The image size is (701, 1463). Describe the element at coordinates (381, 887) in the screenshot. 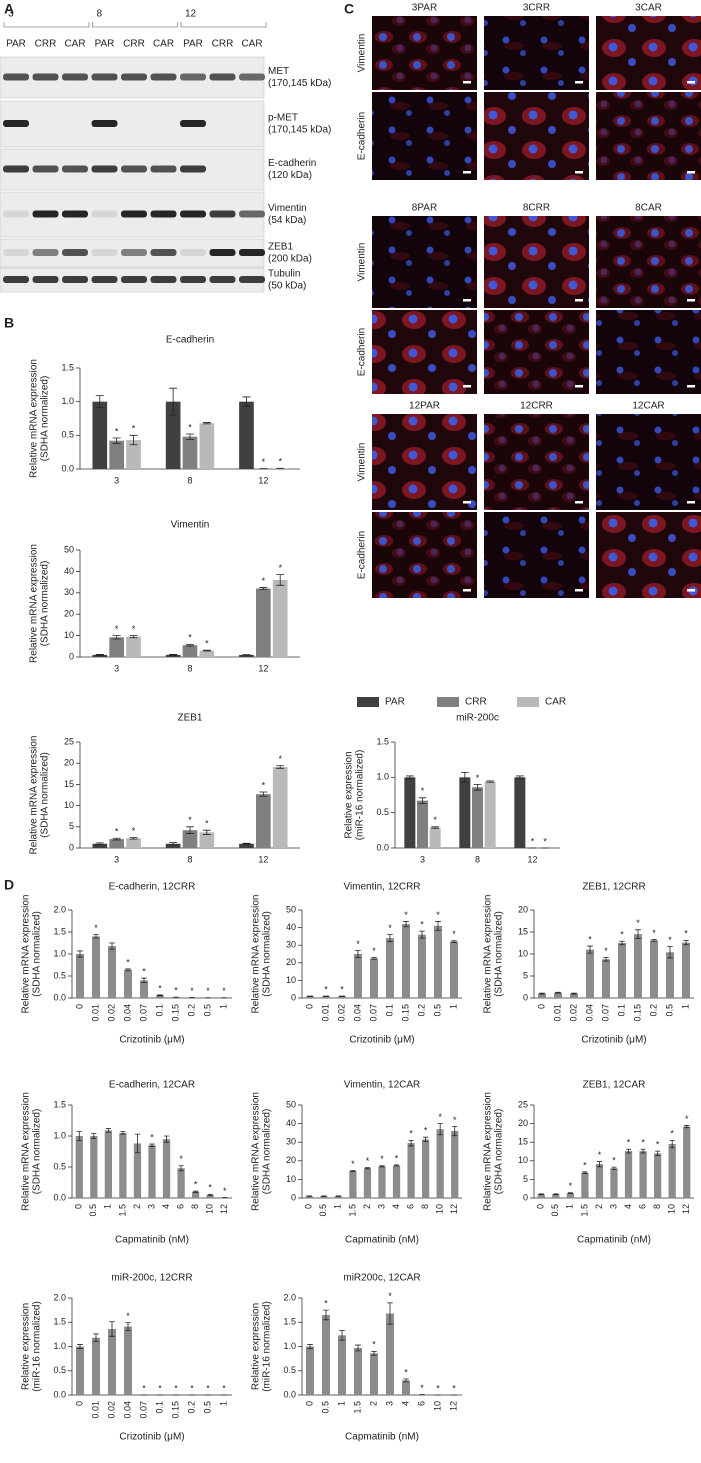

I see `chart-title: Vimentin, 12CRR` at that location.